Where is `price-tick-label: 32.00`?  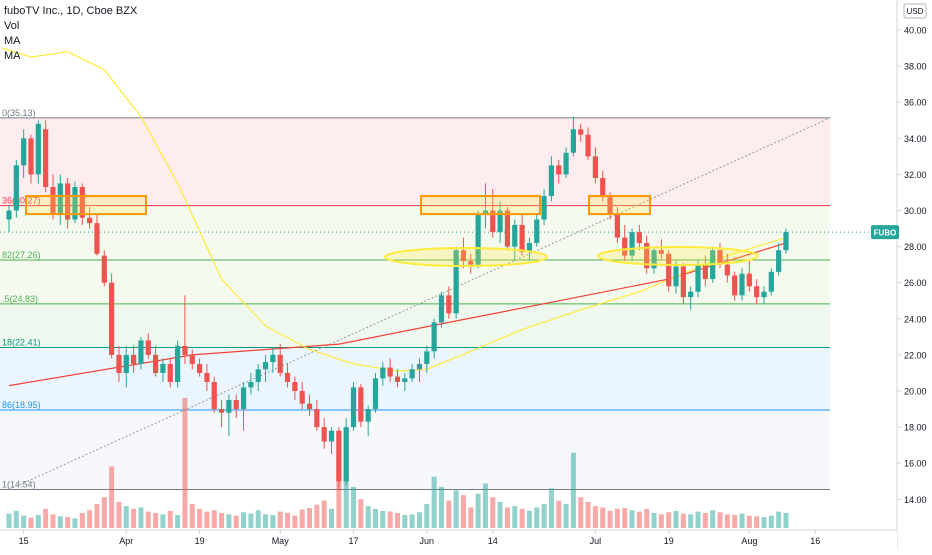
price-tick-label: 32.00 is located at coordinates (915, 175).